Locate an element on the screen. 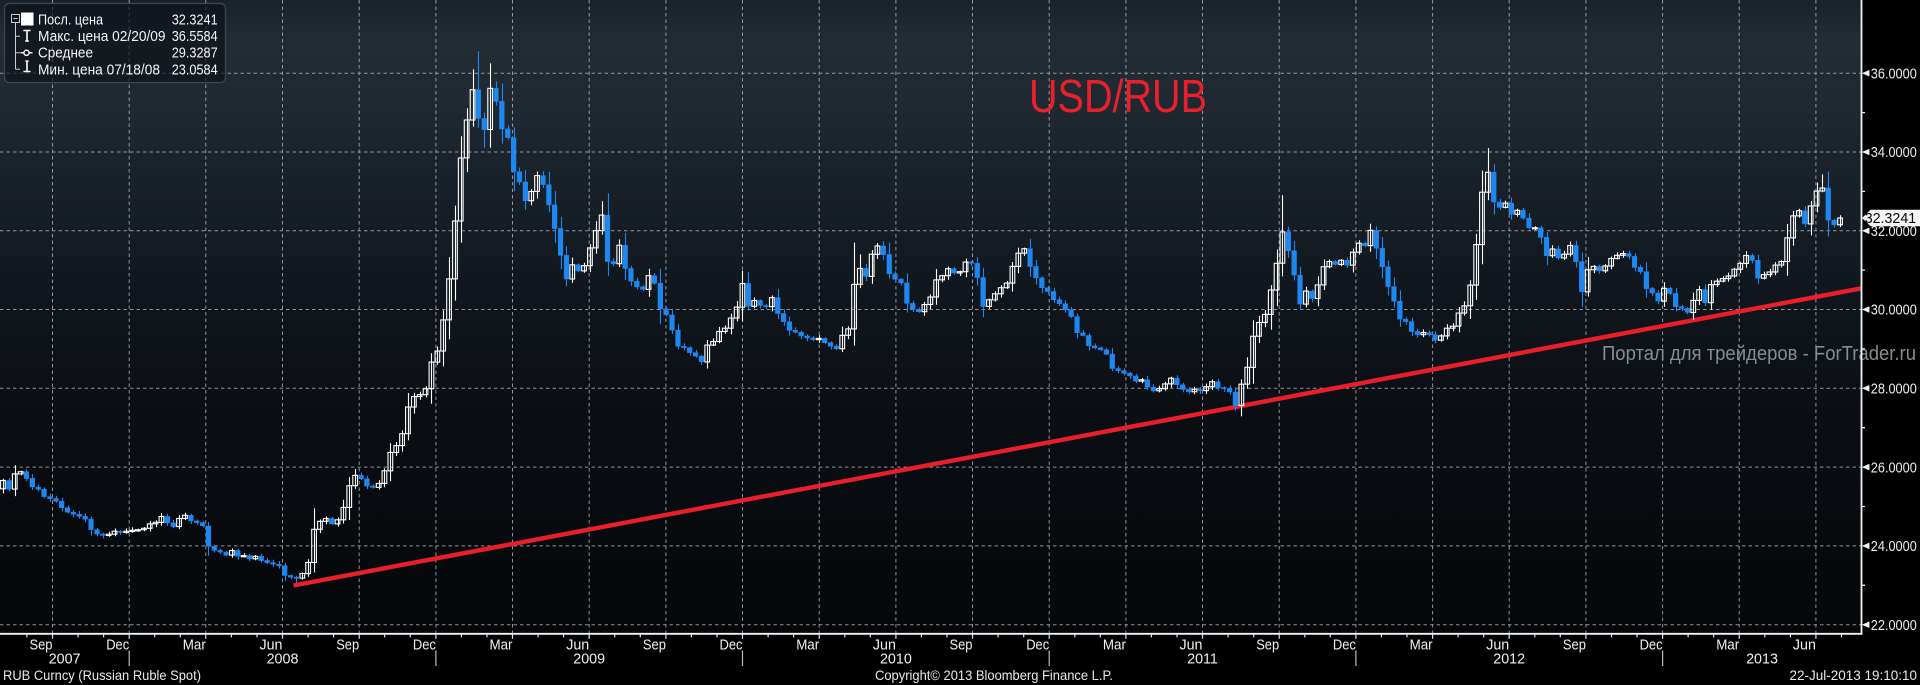 The height and width of the screenshot is (685, 1920). svg-text:RUB Curncy (Russian Ruble Spot: RUB Curncy (Russian Ruble Spot) is located at coordinates (102, 675).